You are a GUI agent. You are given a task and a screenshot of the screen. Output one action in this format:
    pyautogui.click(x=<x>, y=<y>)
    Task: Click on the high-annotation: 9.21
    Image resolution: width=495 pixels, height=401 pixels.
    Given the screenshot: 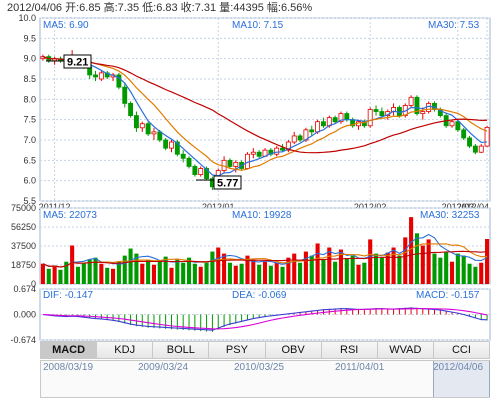 What is the action you would take?
    pyautogui.click(x=69, y=61)
    